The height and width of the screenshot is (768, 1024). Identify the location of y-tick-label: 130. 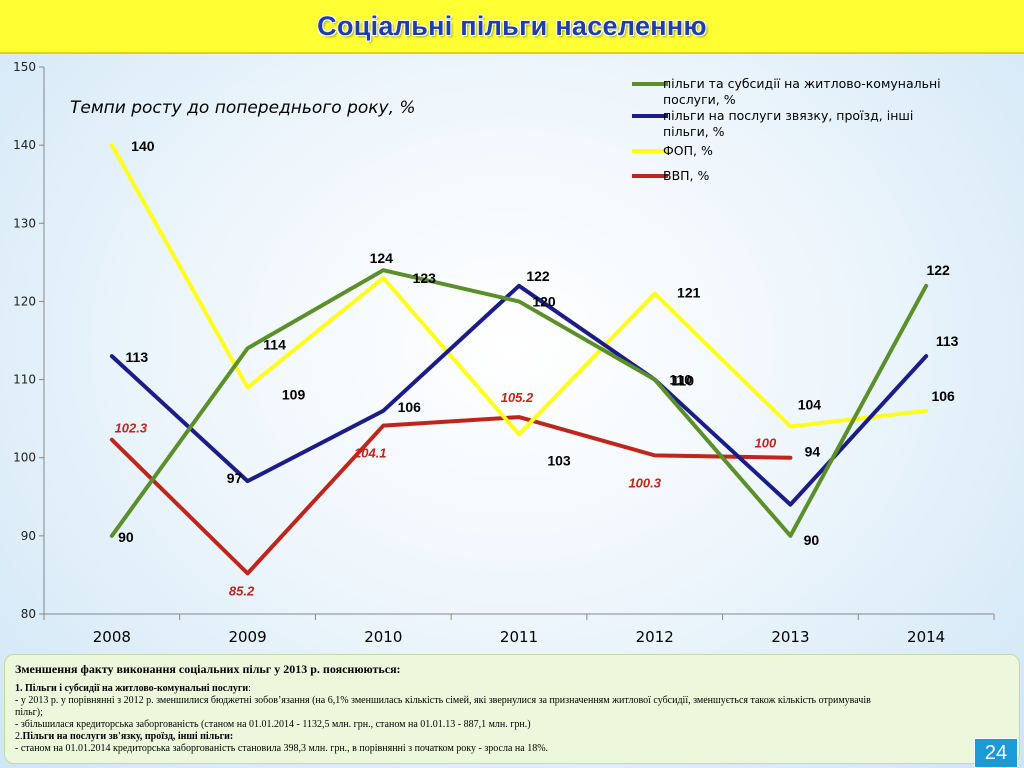
(24, 223).